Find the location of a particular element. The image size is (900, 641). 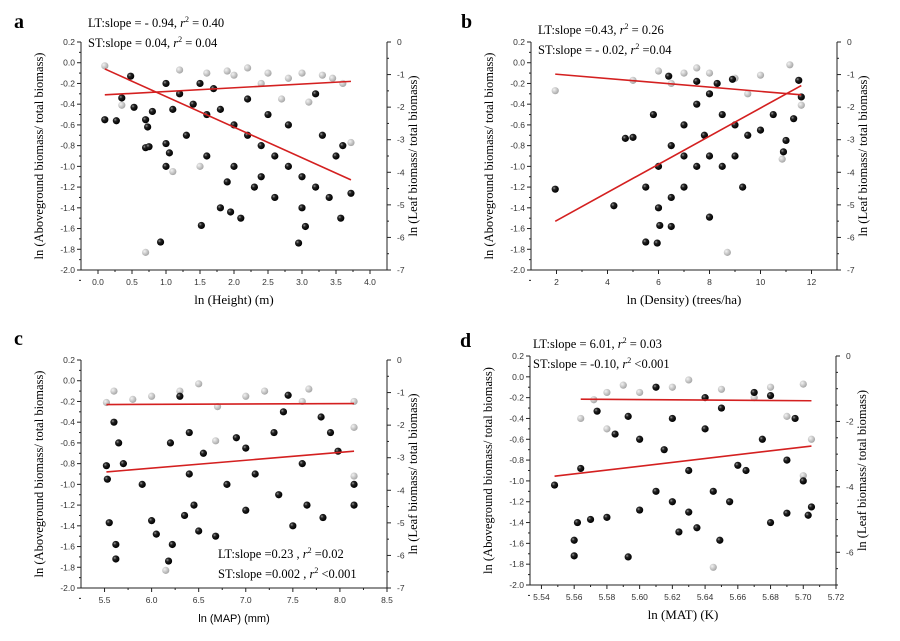

annotation-sup: 2 is located at coordinates (625, 340).